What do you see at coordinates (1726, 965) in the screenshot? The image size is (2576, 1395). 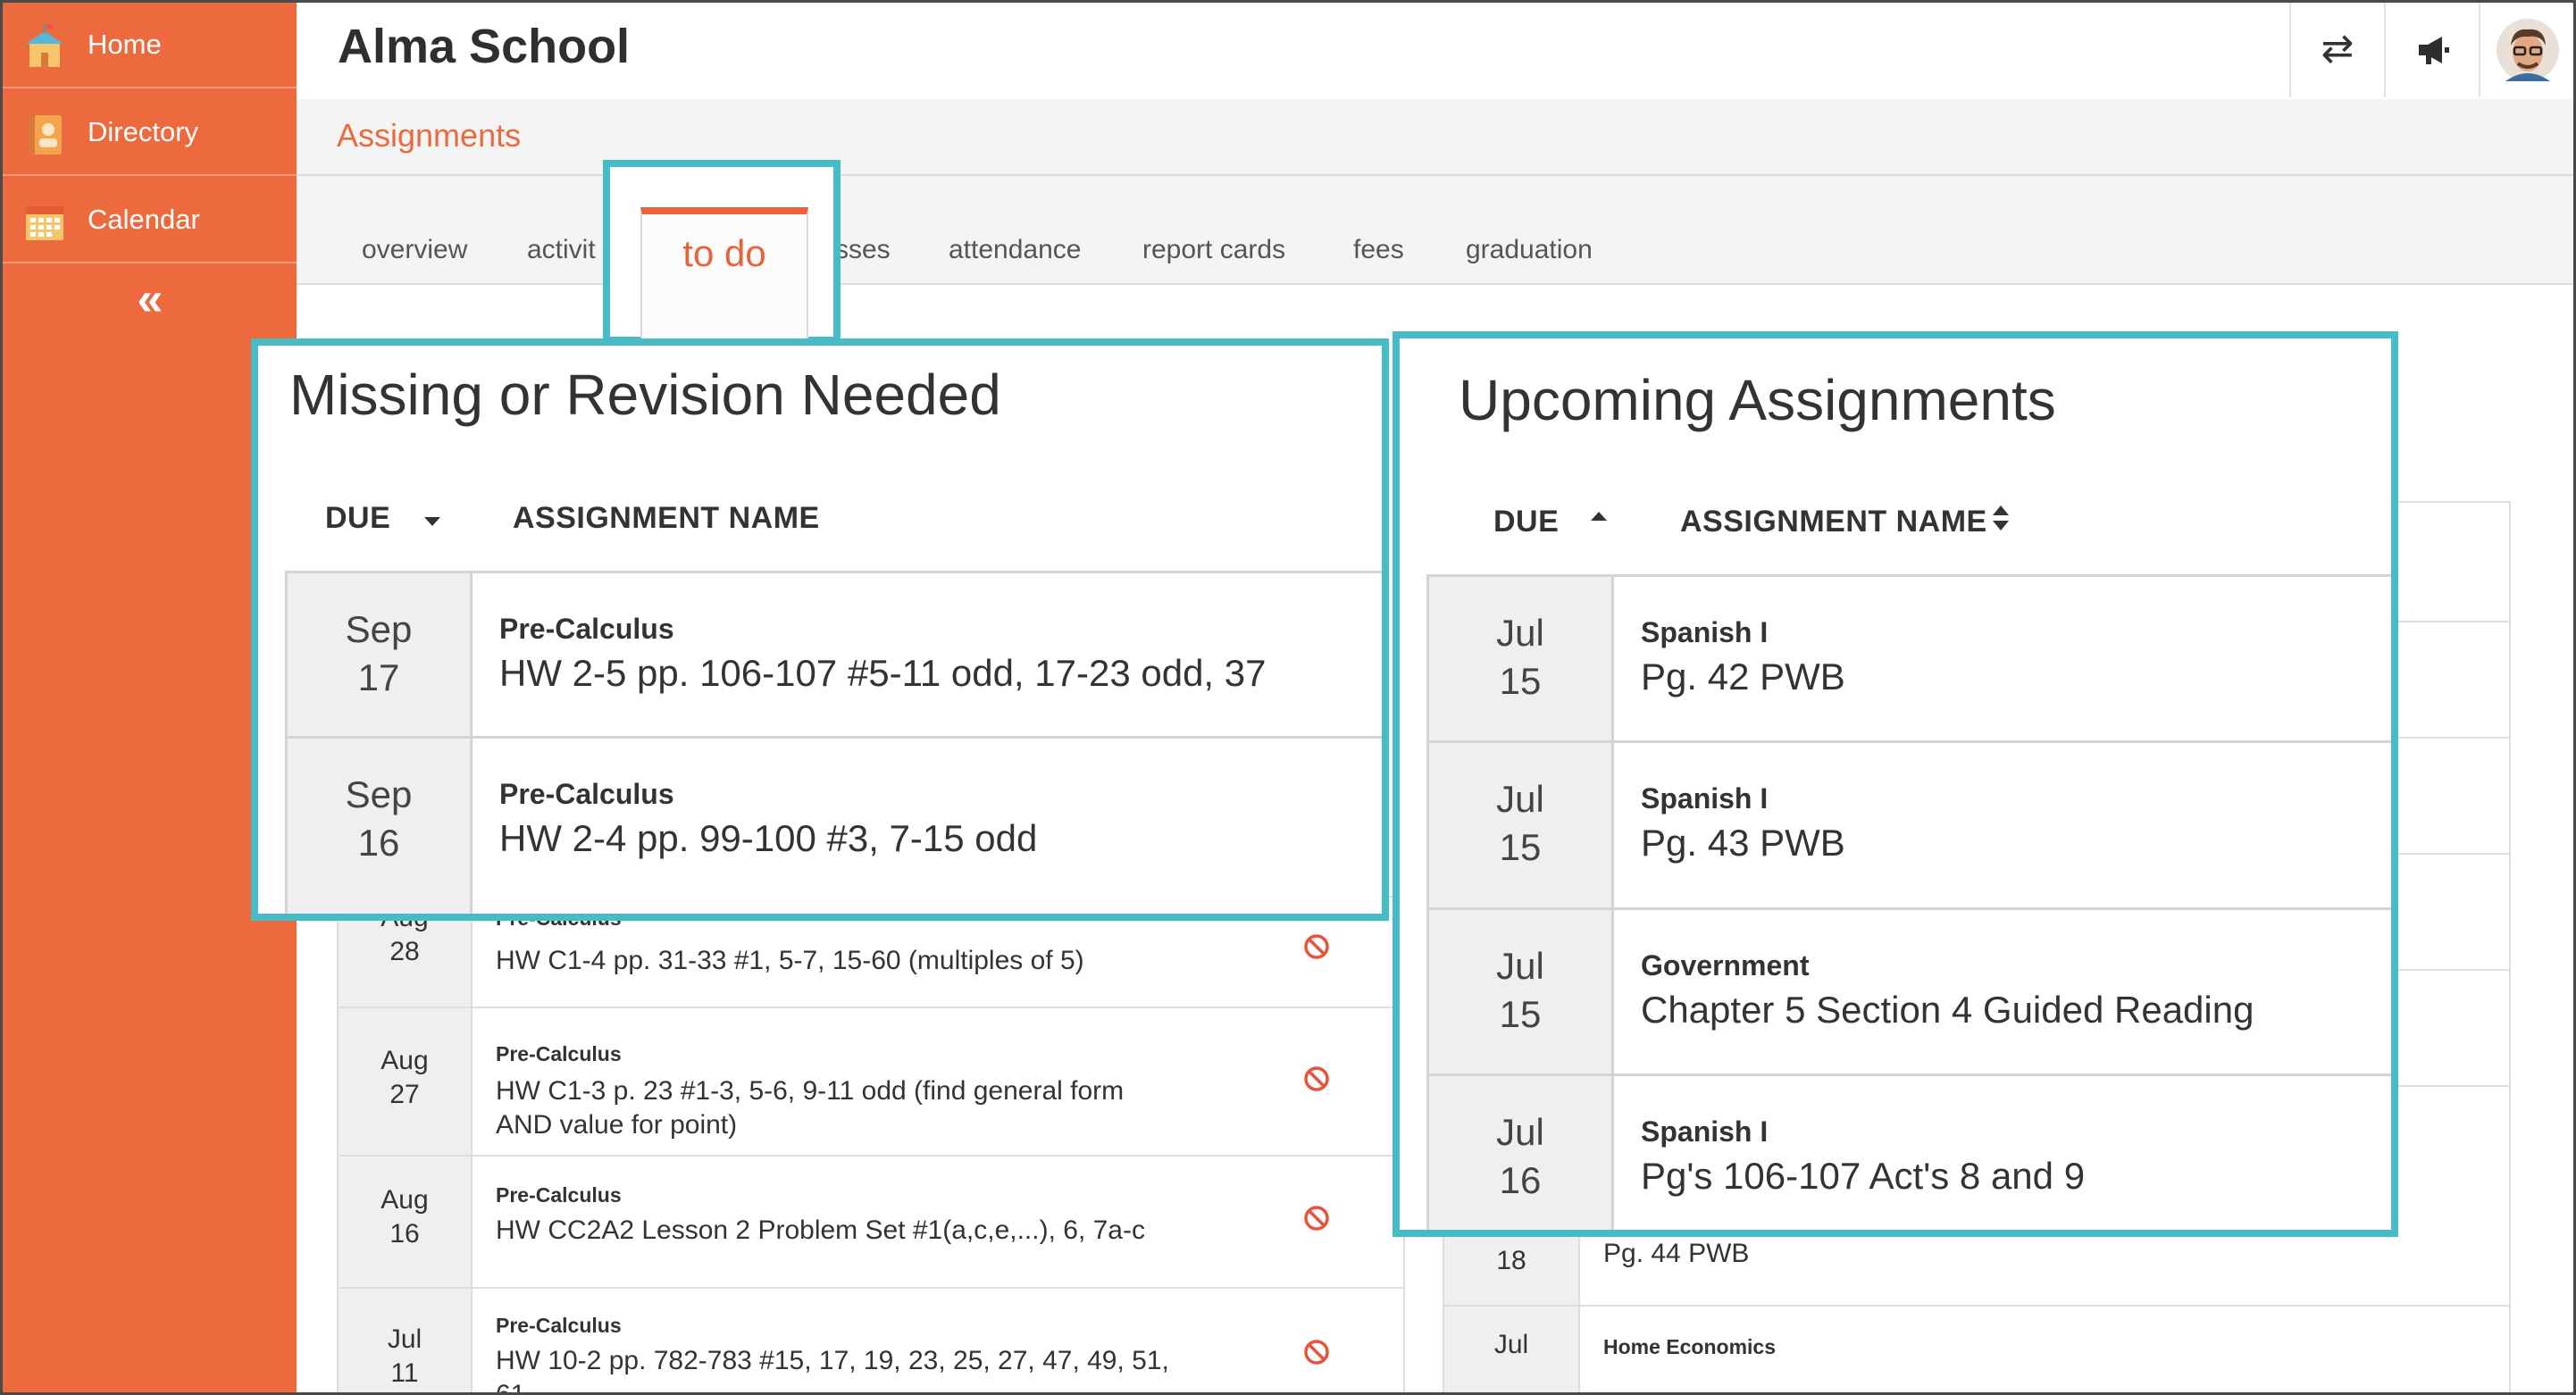 I see `class-name: Government` at bounding box center [1726, 965].